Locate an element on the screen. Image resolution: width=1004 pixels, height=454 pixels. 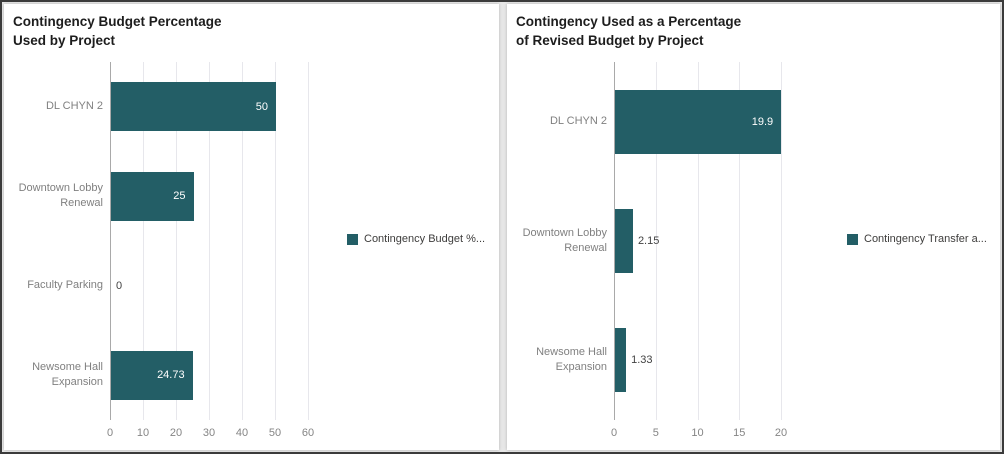
x-tick-label: 40 is located at coordinates (242, 433).